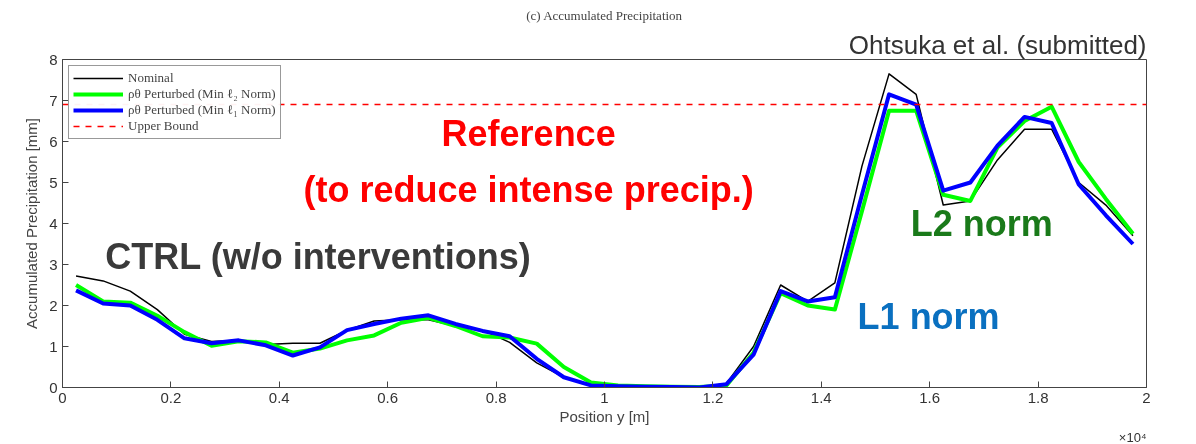  Describe the element at coordinates (318, 256) in the screenshot. I see `annotation: CTRL (w/o interventions)` at that location.